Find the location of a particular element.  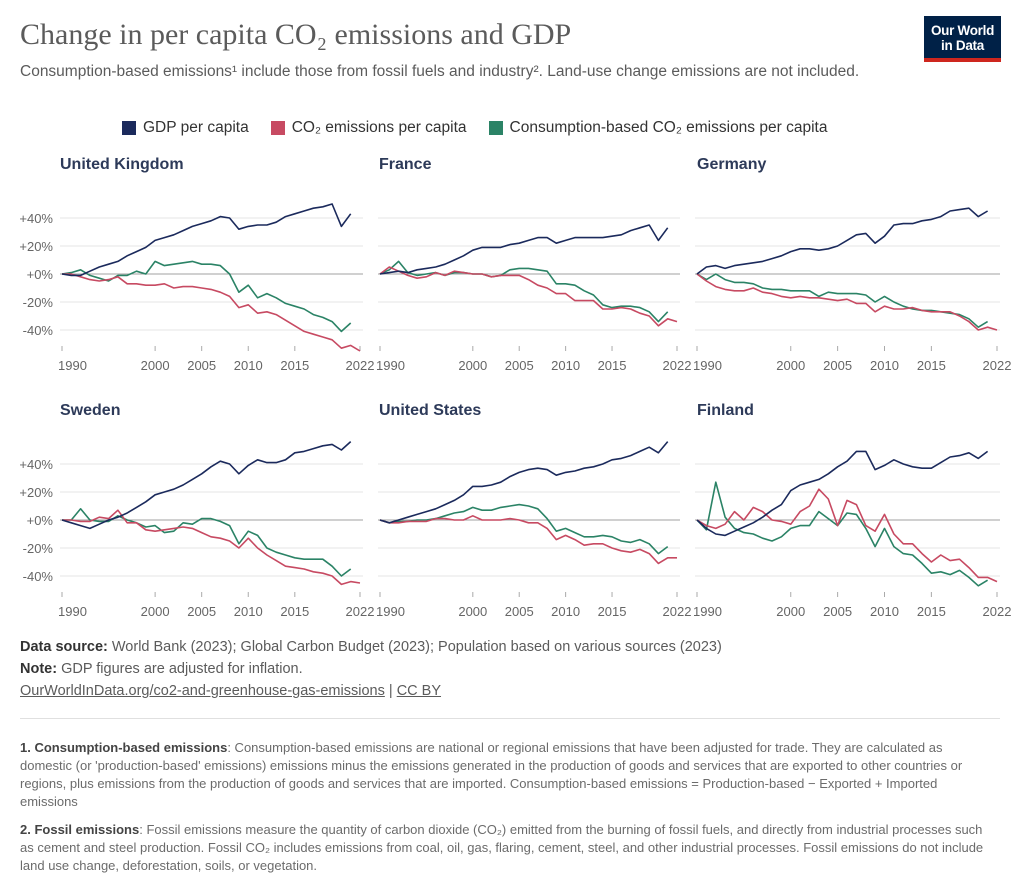

note-label: Note: is located at coordinates (39, 669).